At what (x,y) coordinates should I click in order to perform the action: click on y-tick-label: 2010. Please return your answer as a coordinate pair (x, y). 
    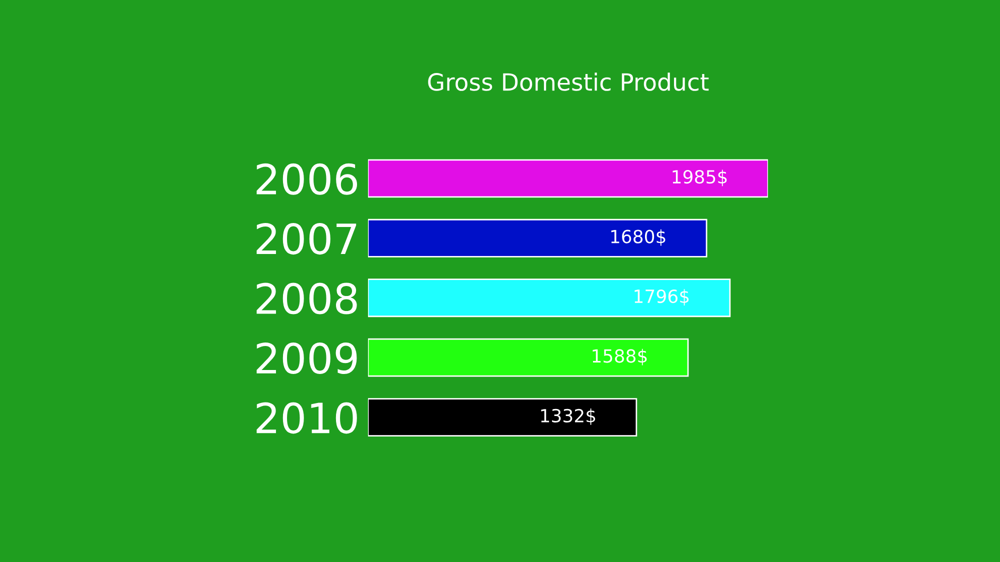
    Looking at the image, I should click on (306, 418).